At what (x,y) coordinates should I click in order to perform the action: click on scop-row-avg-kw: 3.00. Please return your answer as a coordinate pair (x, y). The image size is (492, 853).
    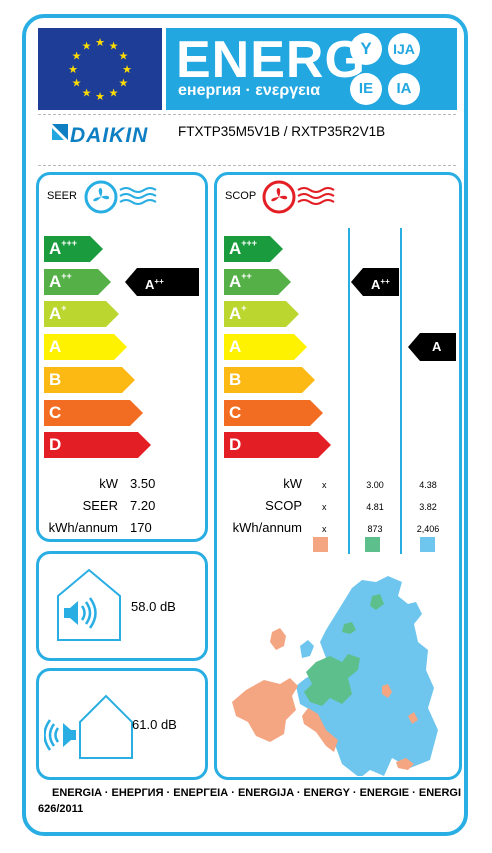
    Looking at the image, I should click on (375, 485).